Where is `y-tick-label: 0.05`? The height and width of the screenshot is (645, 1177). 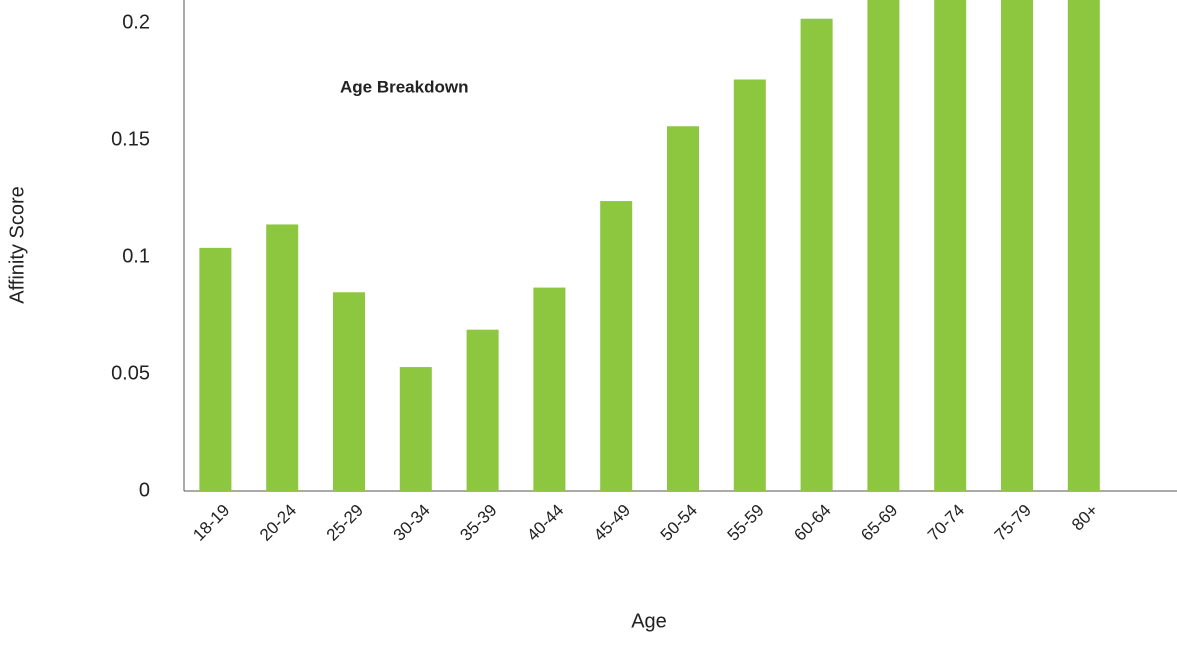 y-tick-label: 0.05 is located at coordinates (130, 373).